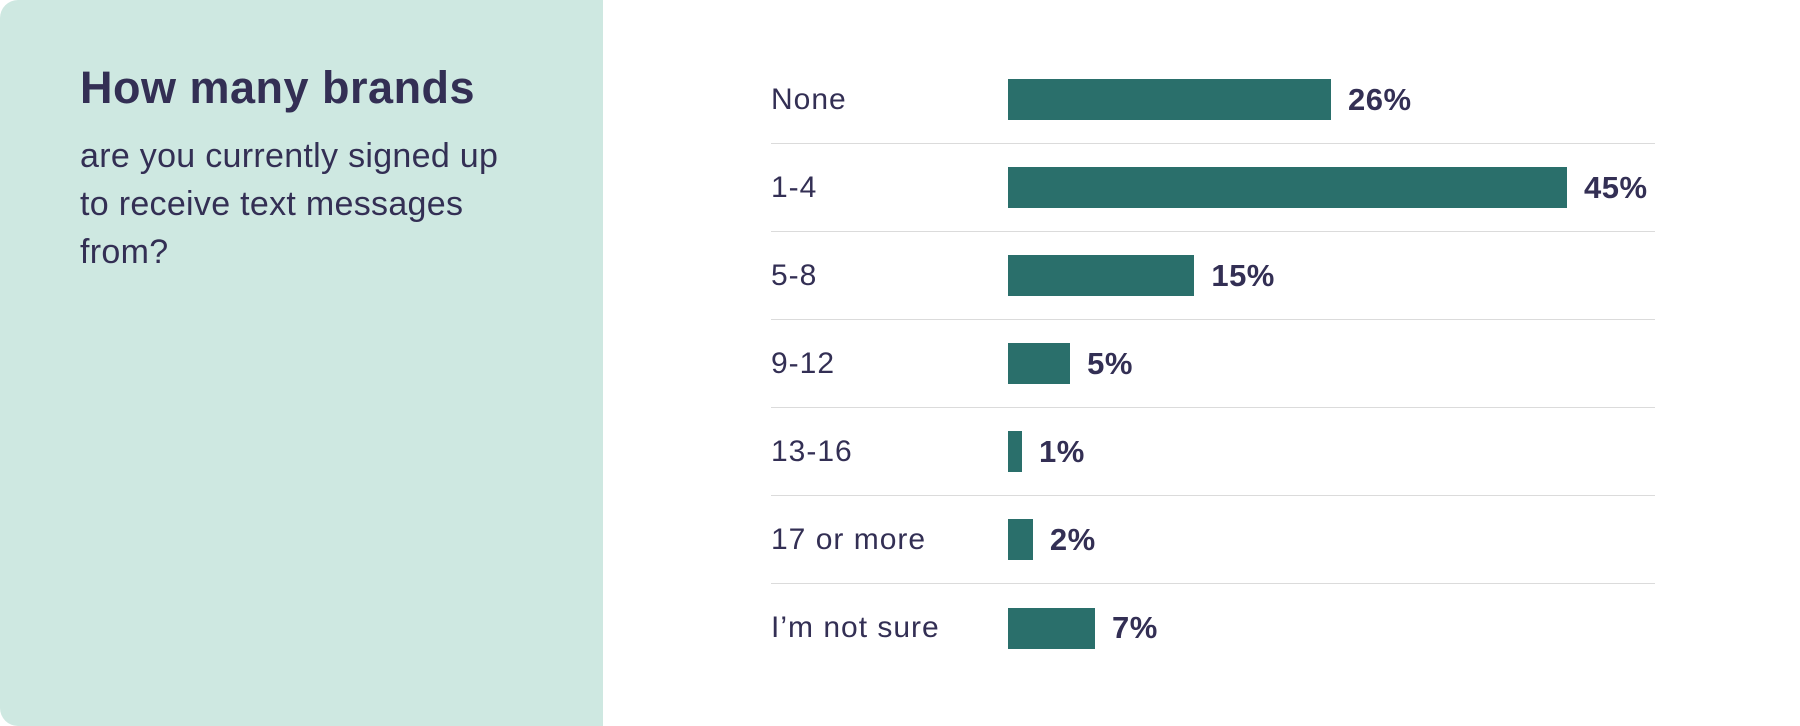  What do you see at coordinates (1243, 275) in the screenshot?
I see `bar-value-label: 15%` at bounding box center [1243, 275].